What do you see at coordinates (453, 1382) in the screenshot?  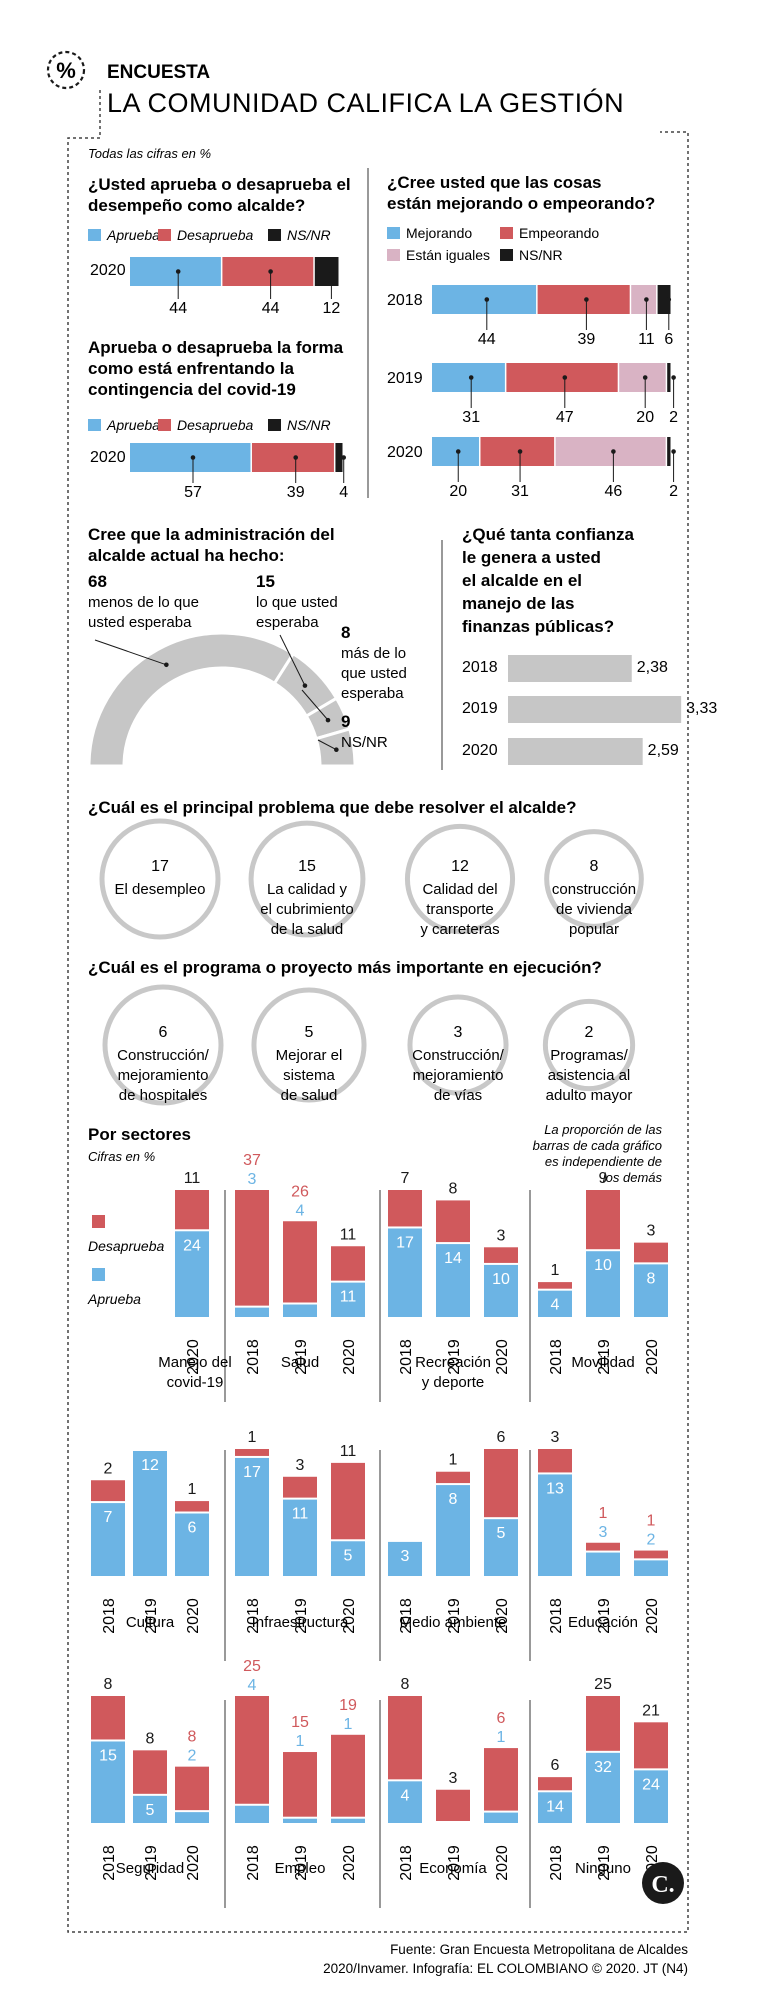 I see `group-name: y deporte` at bounding box center [453, 1382].